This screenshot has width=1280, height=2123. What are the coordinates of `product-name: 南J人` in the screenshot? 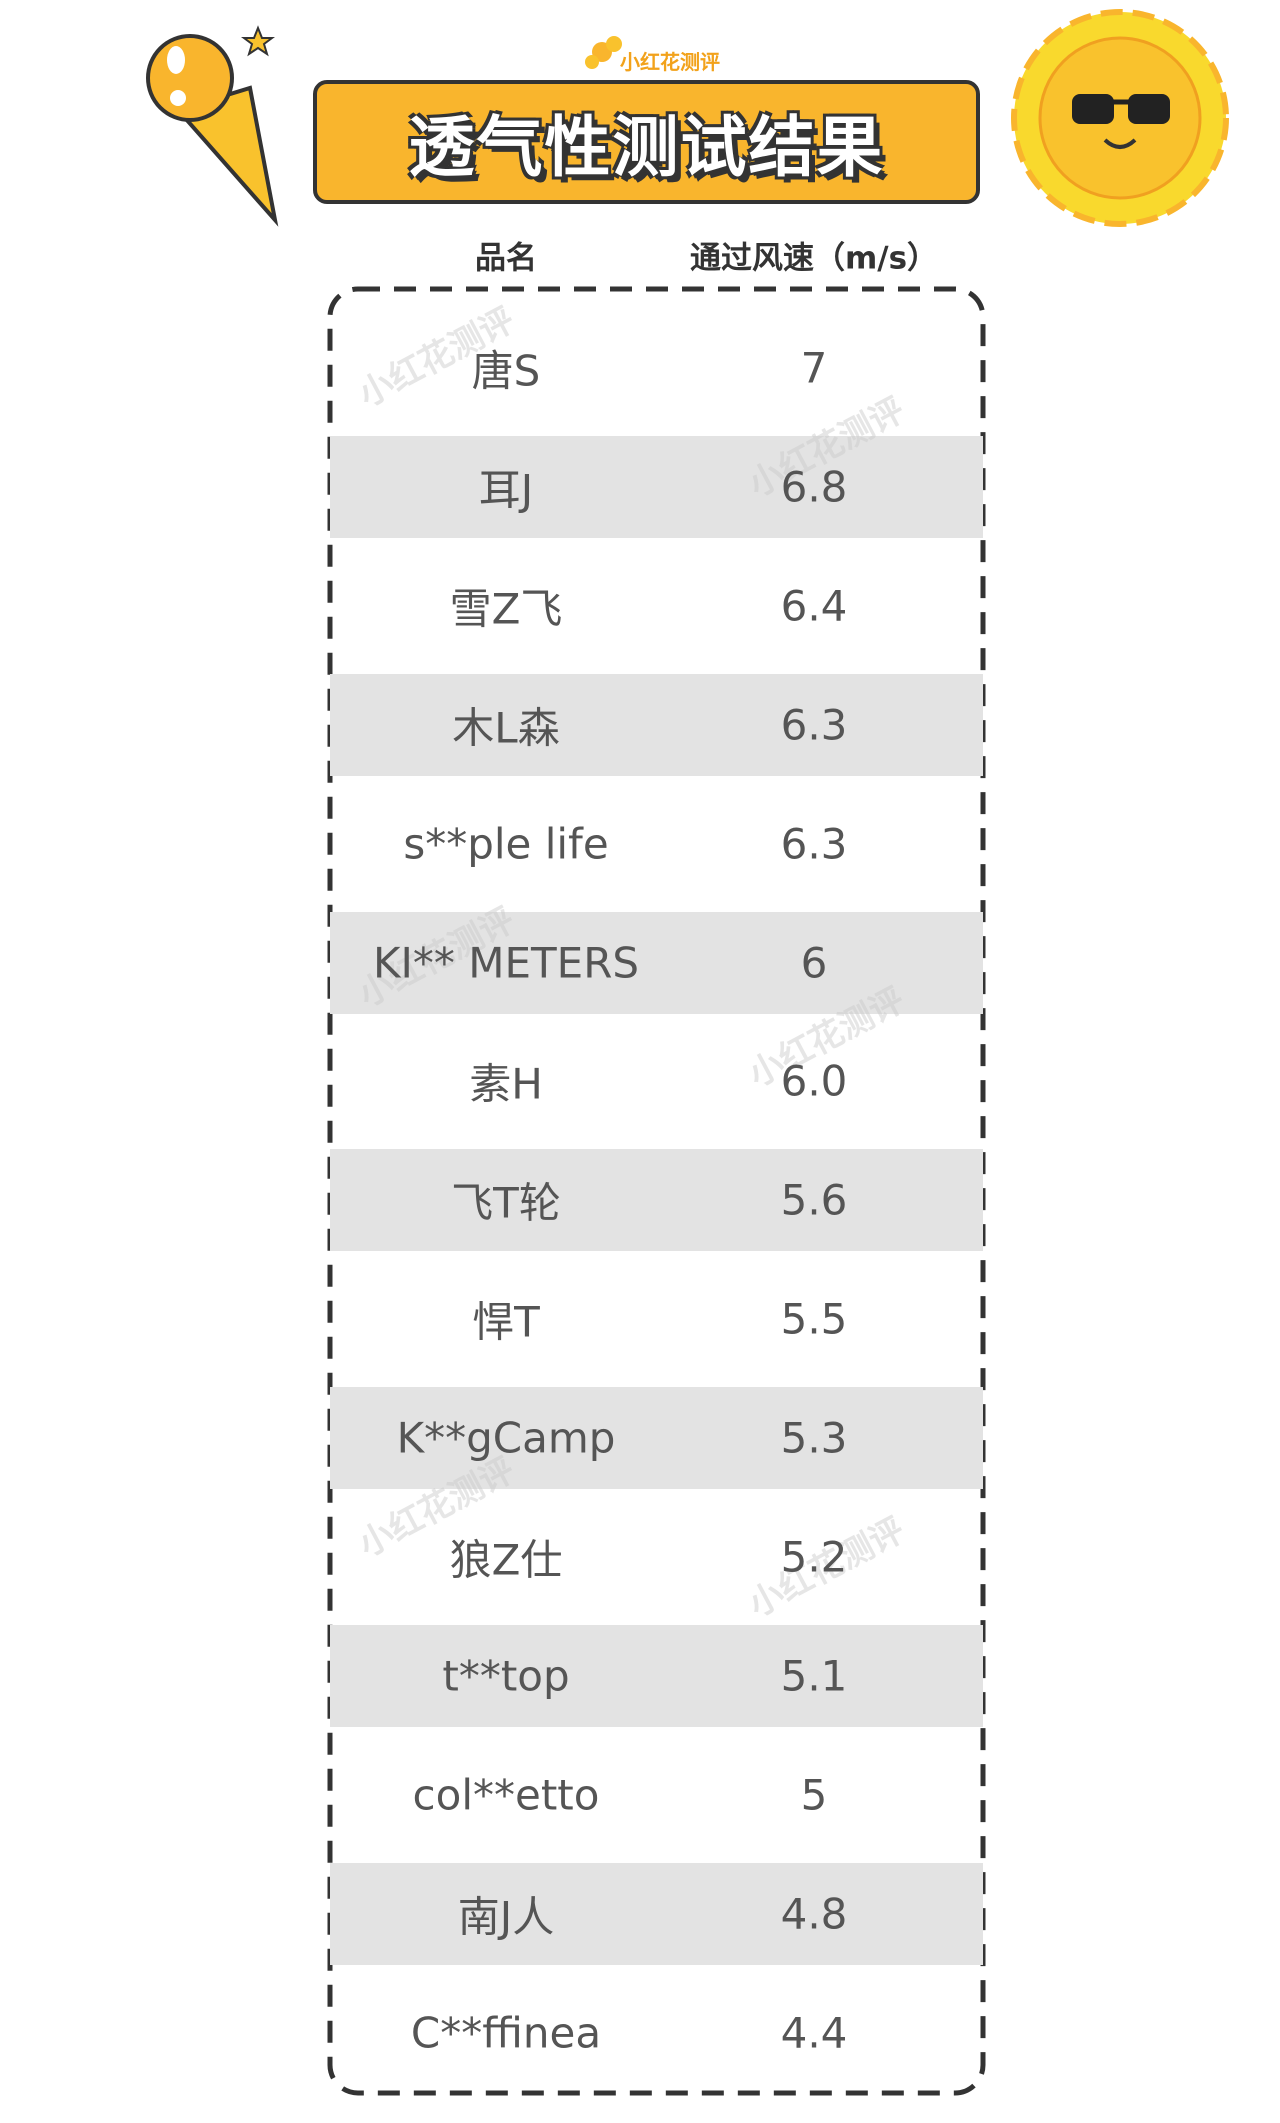 It's located at (506, 1917).